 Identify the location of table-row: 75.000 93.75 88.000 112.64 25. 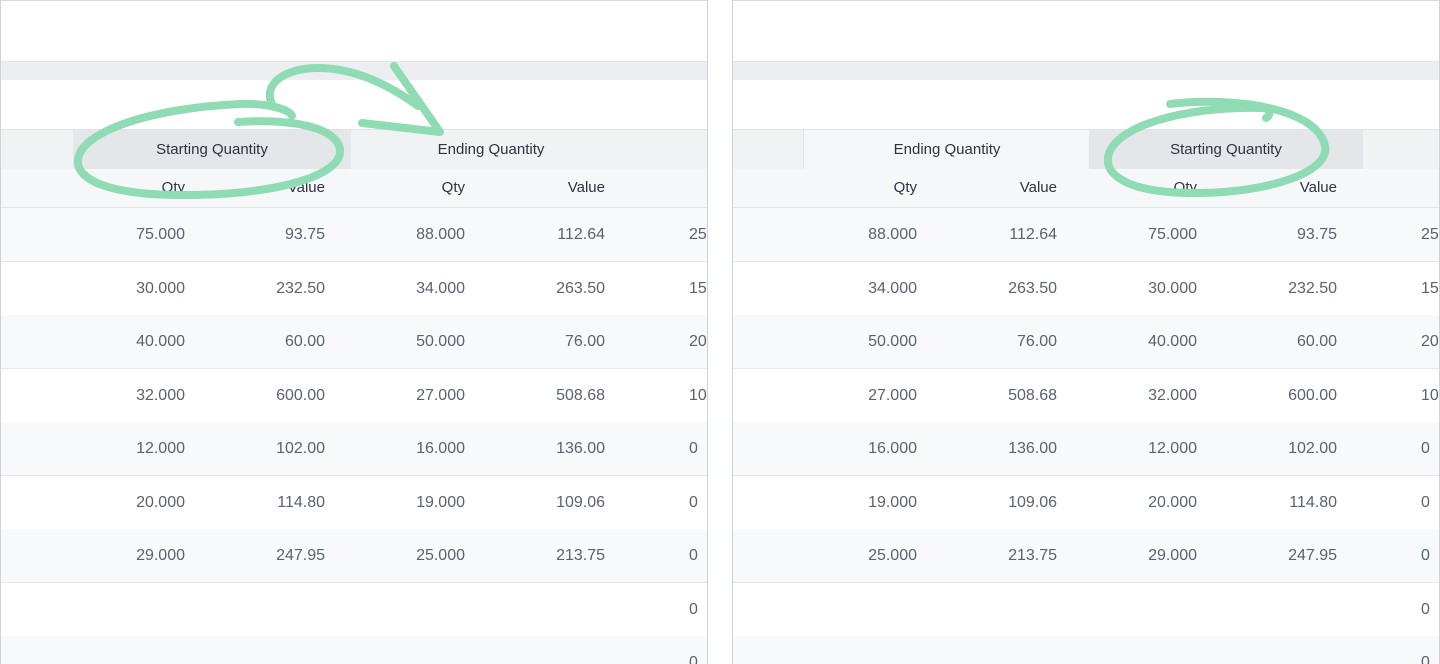
(354, 235).